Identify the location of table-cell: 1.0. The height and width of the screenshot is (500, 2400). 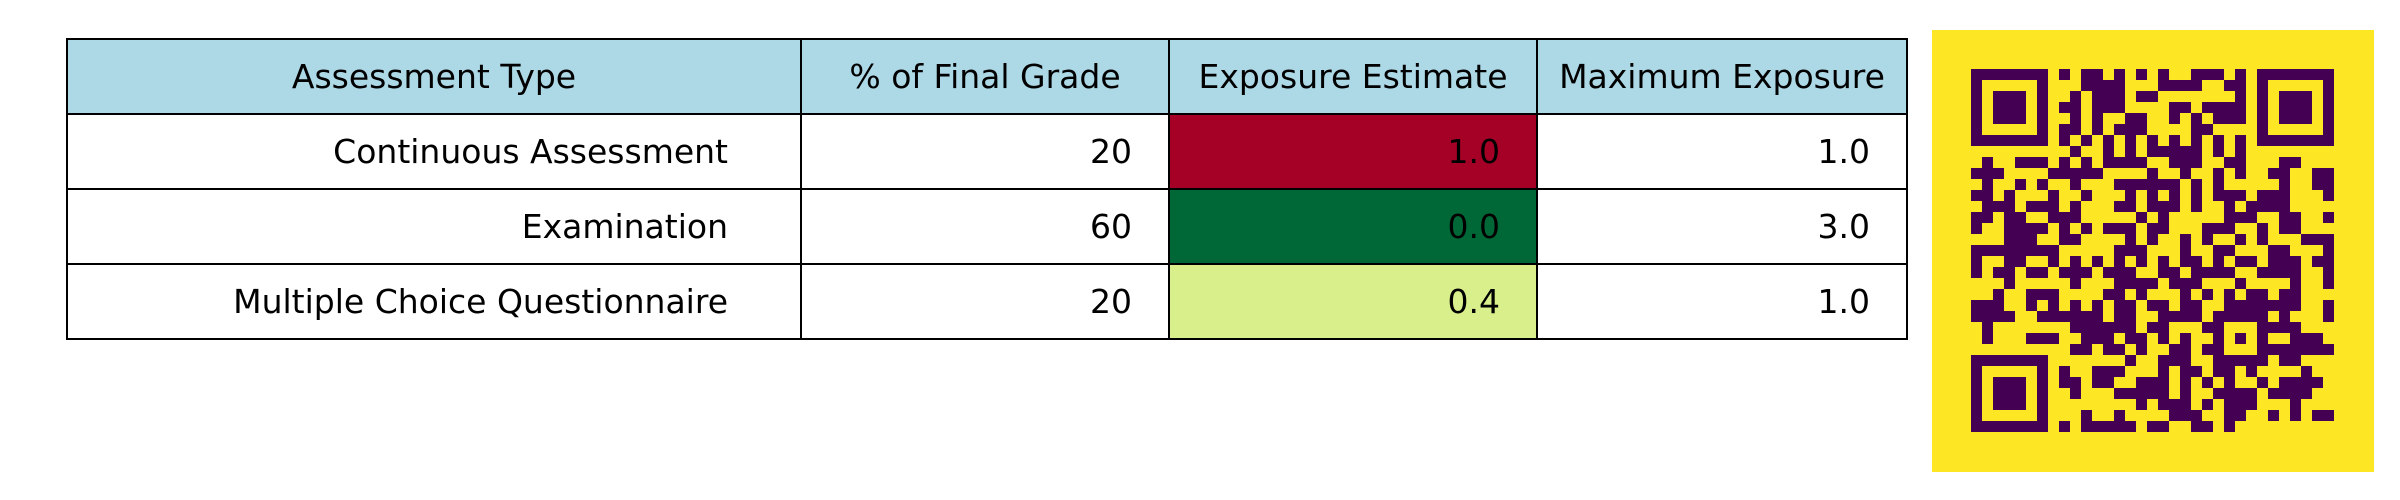
(1353, 151).